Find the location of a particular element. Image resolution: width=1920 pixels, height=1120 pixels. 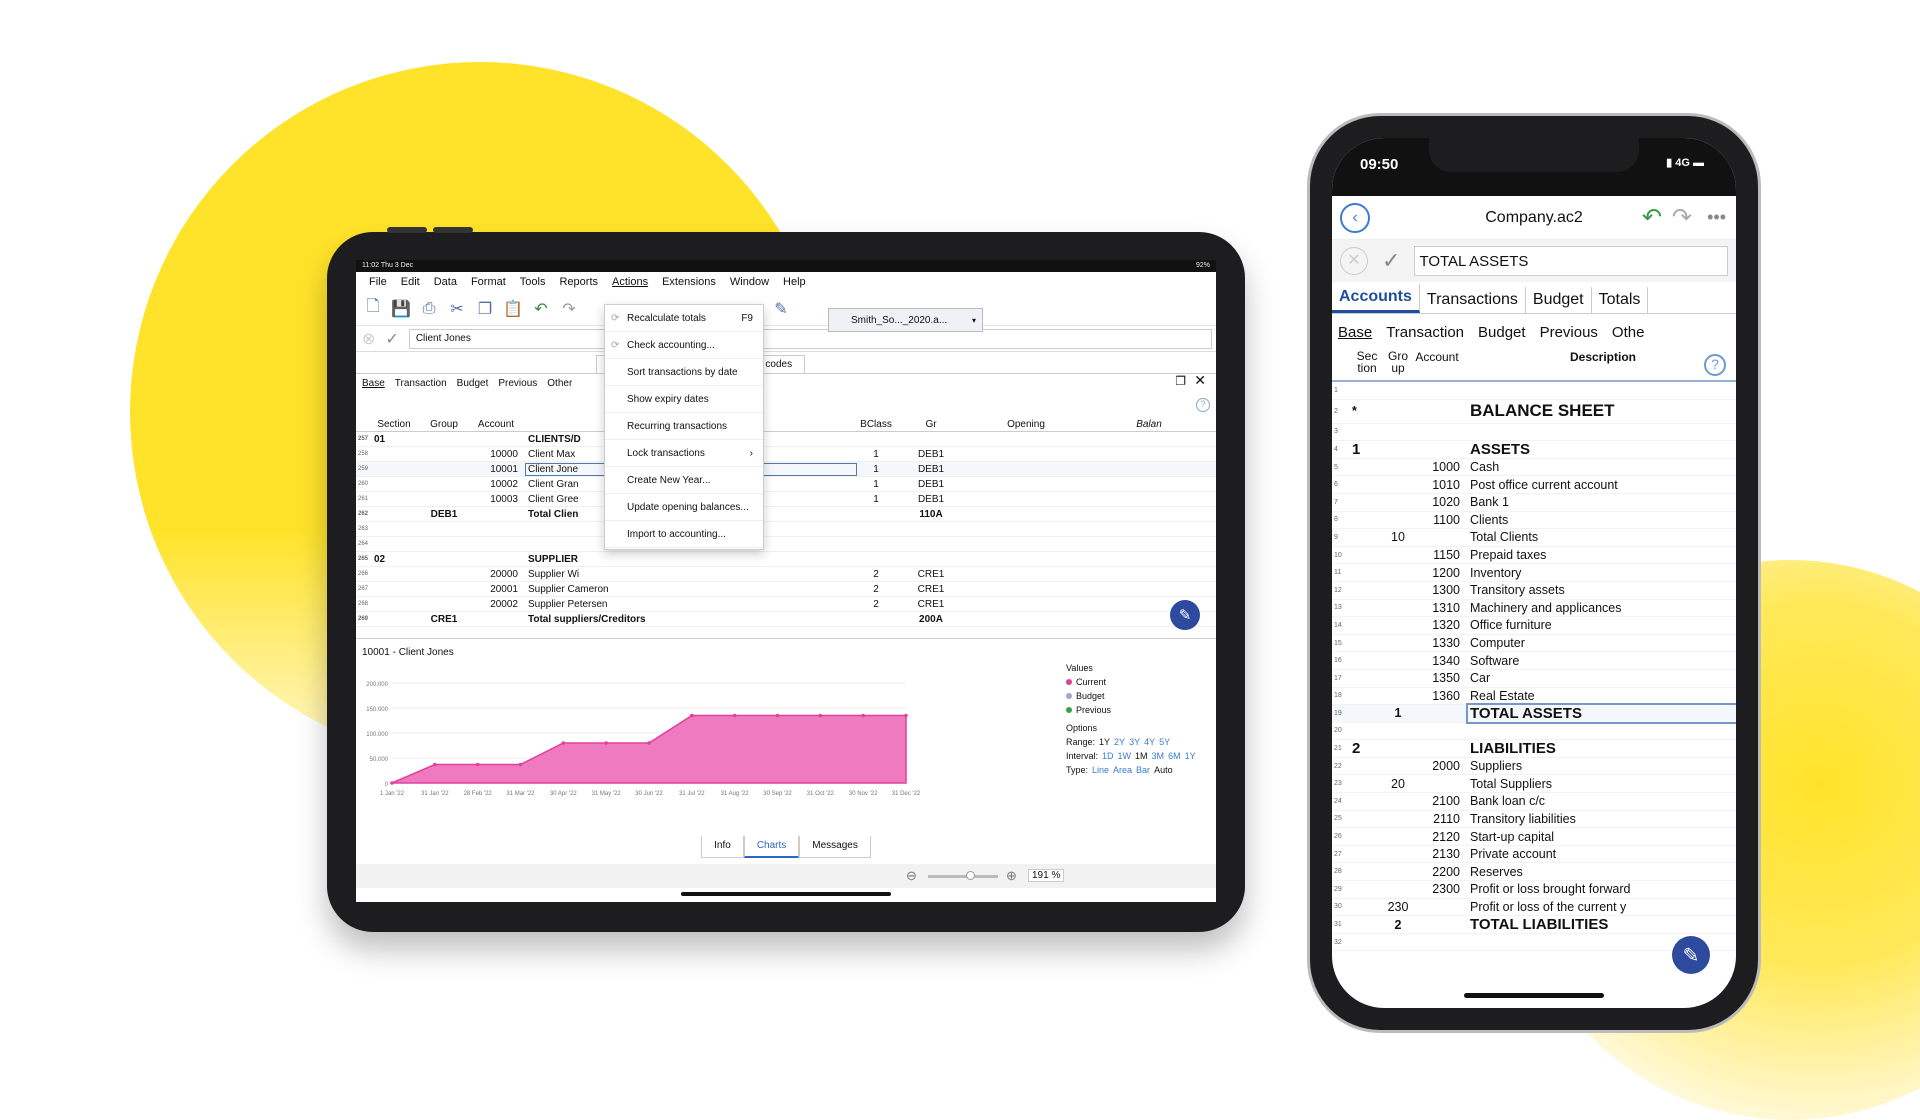

legend-item: Budget is located at coordinates (1133, 696).